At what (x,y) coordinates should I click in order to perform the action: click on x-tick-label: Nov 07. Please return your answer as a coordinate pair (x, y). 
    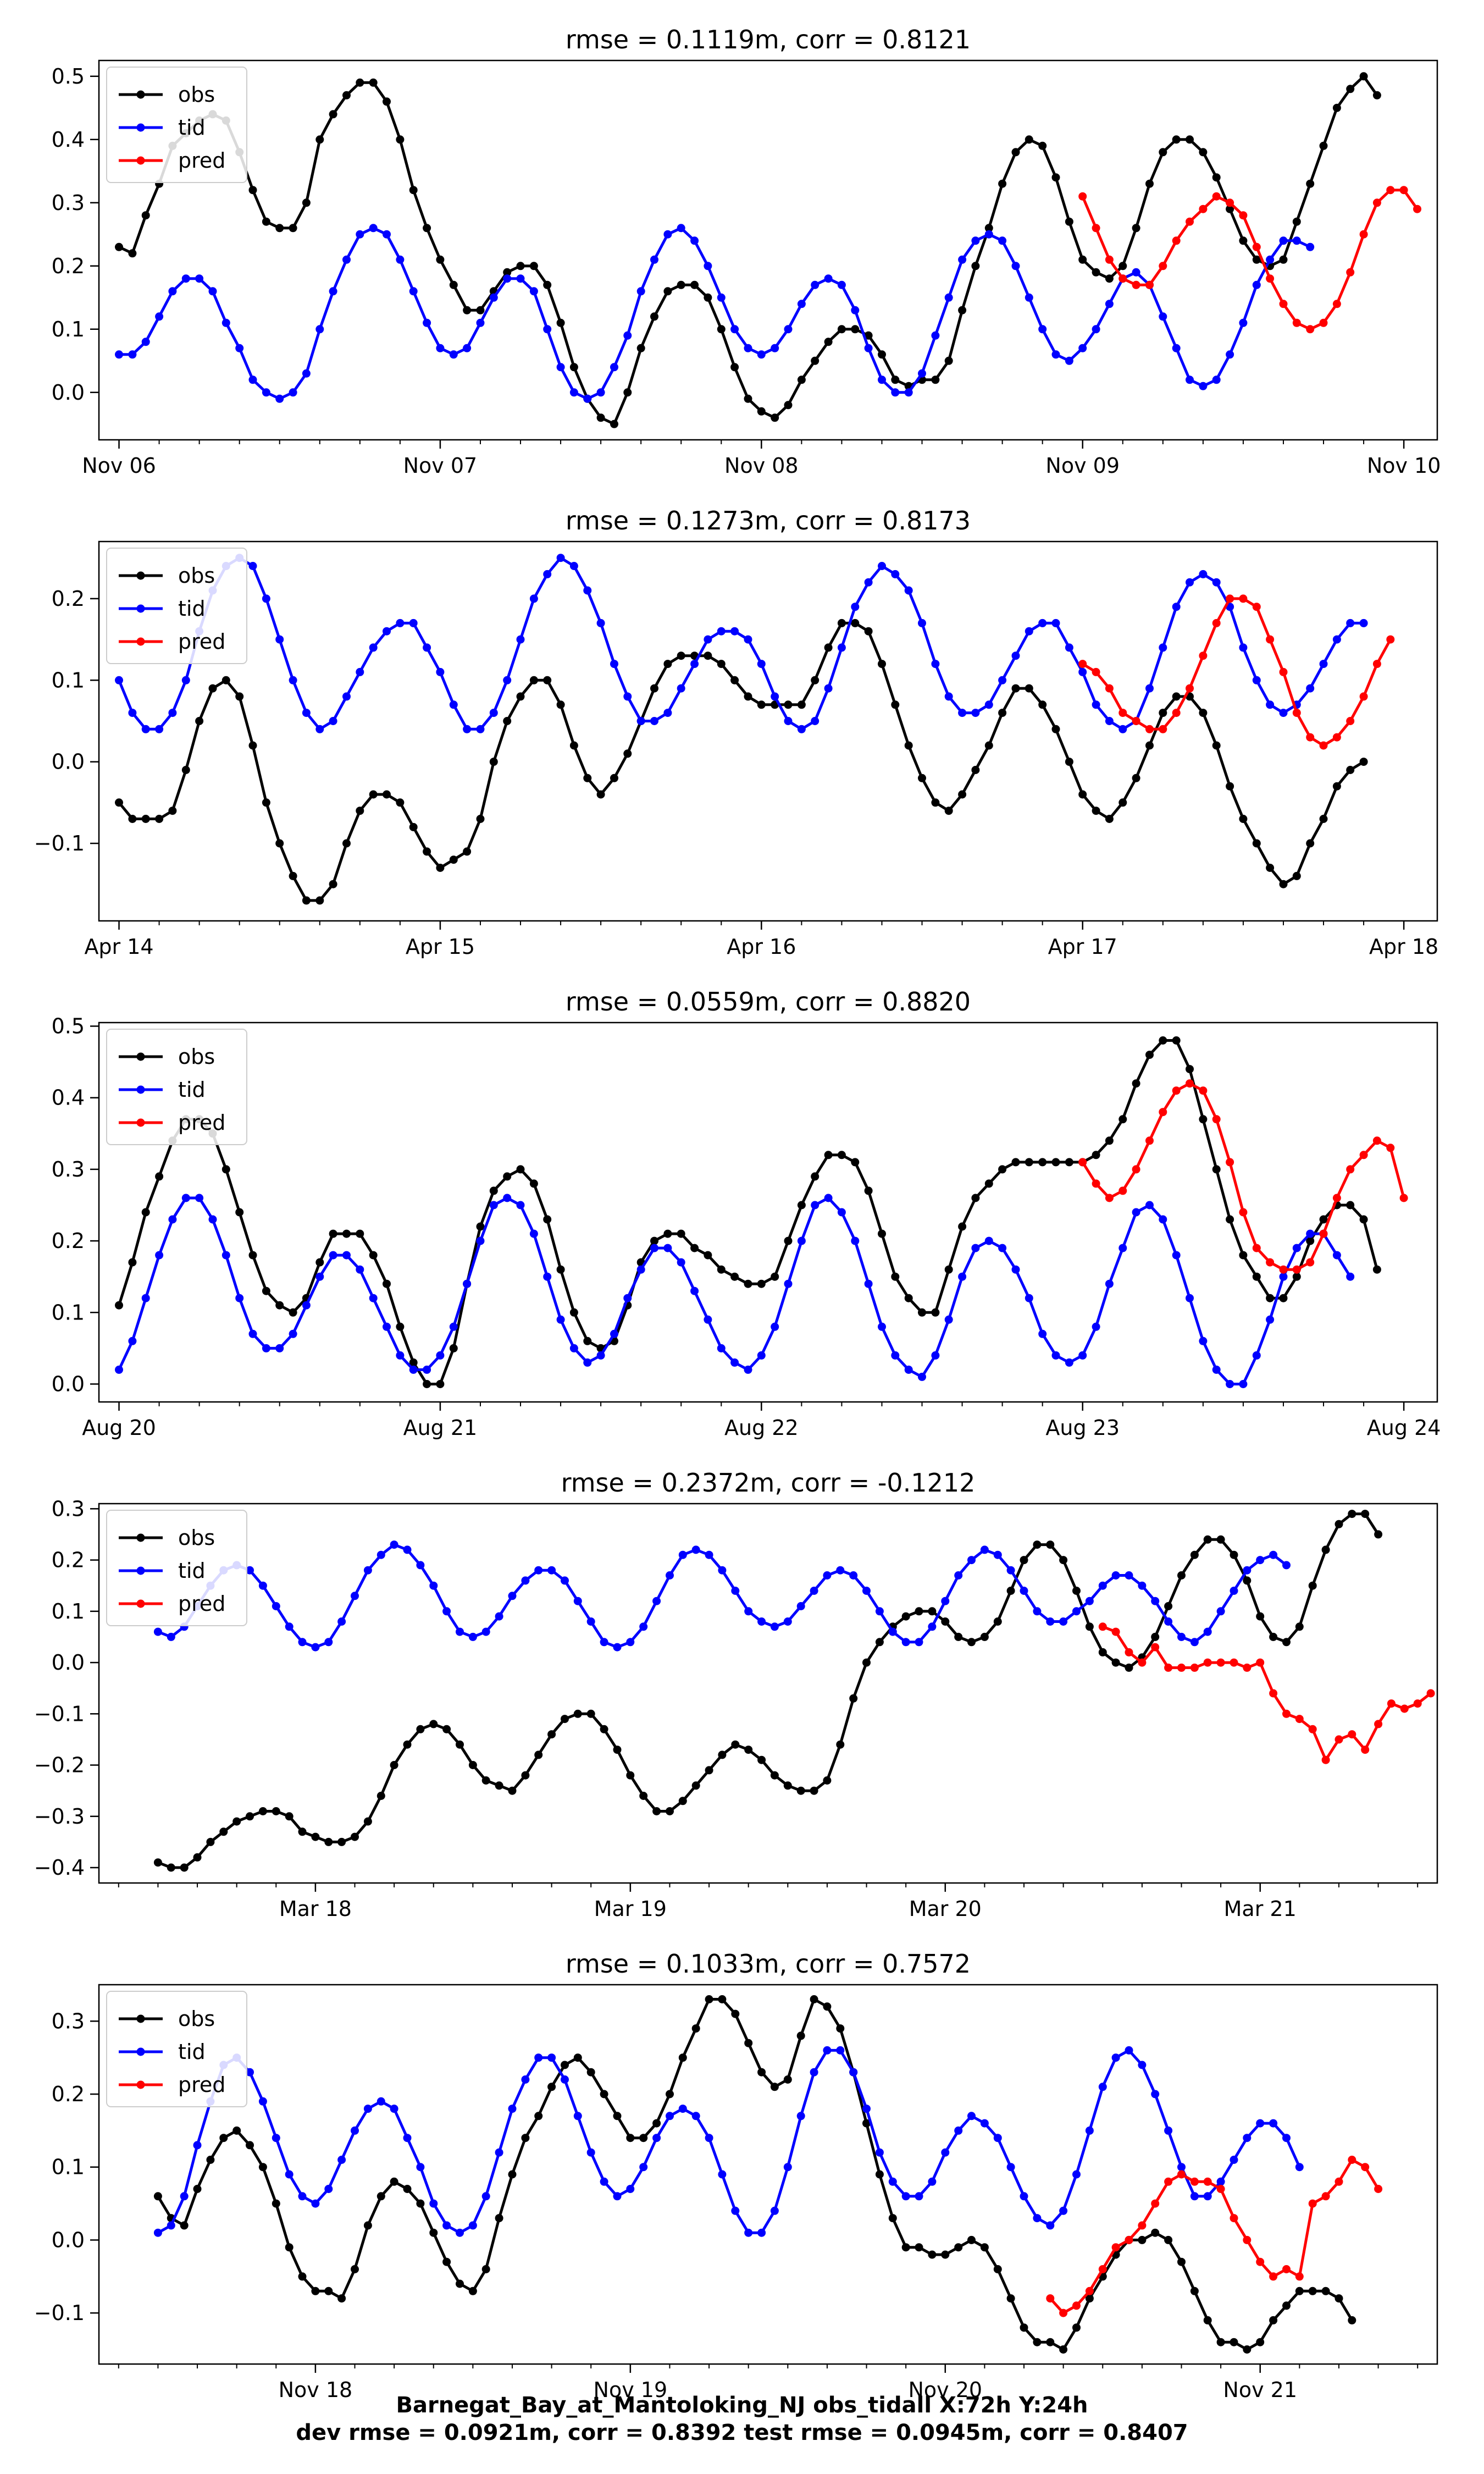
    Looking at the image, I should click on (440, 466).